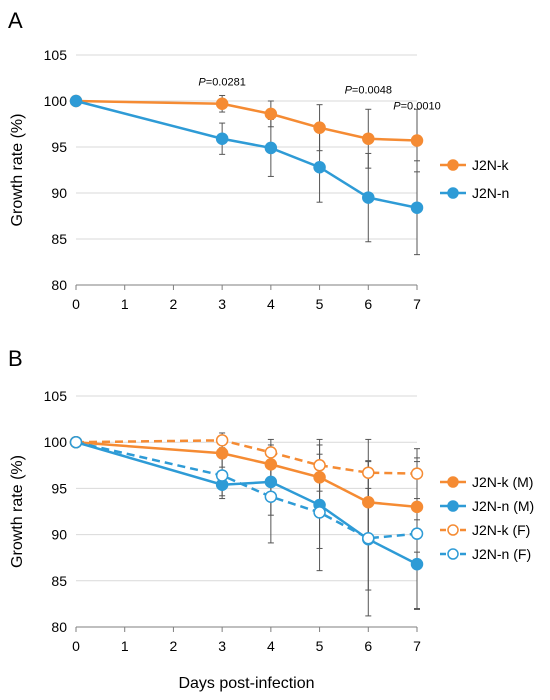  I want to click on p-value-annotation: P=0.0048, so click(368, 91).